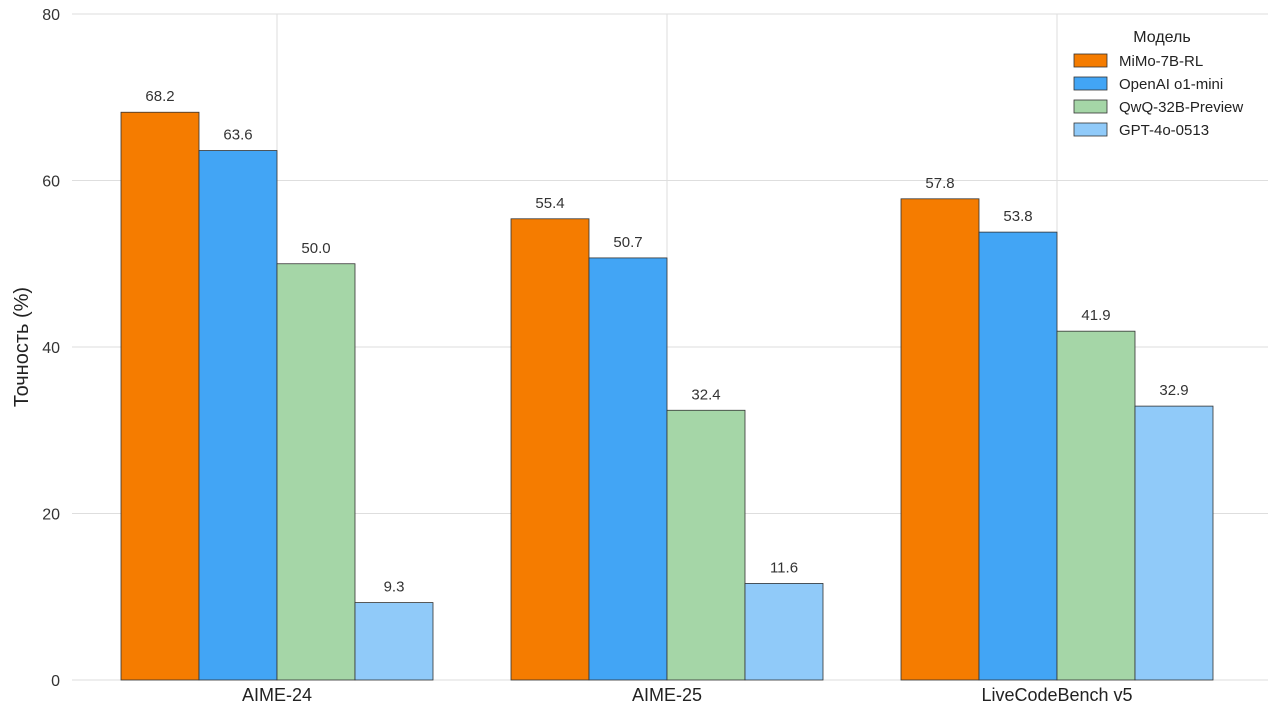  What do you see at coordinates (784, 567) in the screenshot?
I see `data-label: 11.6` at bounding box center [784, 567].